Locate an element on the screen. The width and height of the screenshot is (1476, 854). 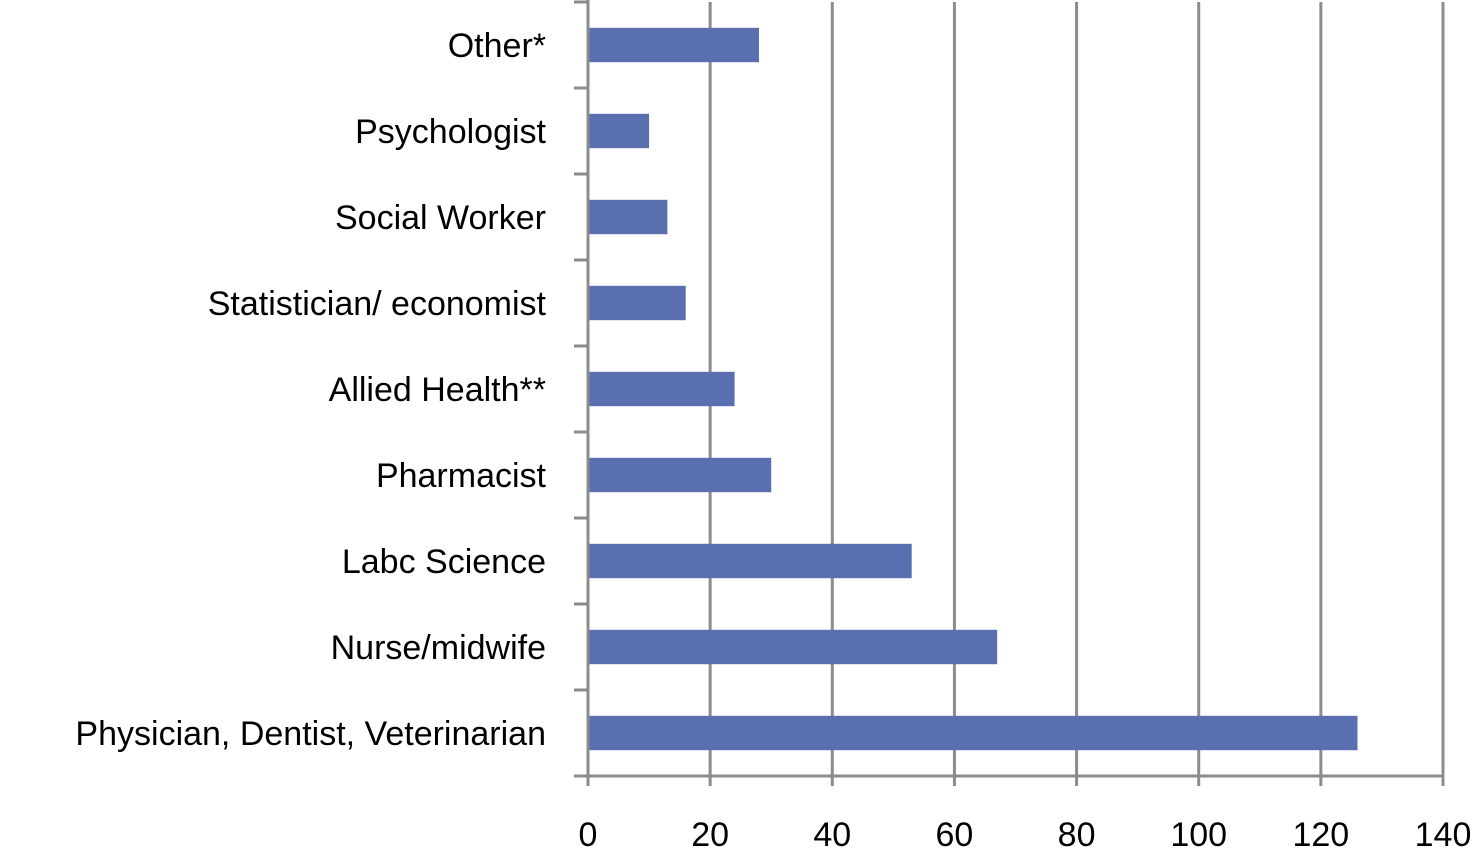
category-label: Other* is located at coordinates (497, 46).